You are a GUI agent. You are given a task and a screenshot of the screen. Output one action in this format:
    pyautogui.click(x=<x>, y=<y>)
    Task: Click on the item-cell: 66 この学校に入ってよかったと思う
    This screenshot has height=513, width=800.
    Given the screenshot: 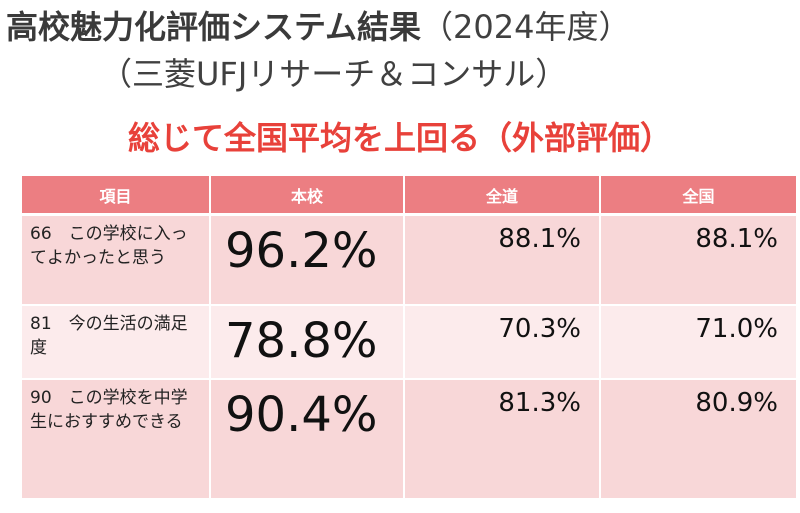 What is the action you would take?
    pyautogui.click(x=116, y=260)
    